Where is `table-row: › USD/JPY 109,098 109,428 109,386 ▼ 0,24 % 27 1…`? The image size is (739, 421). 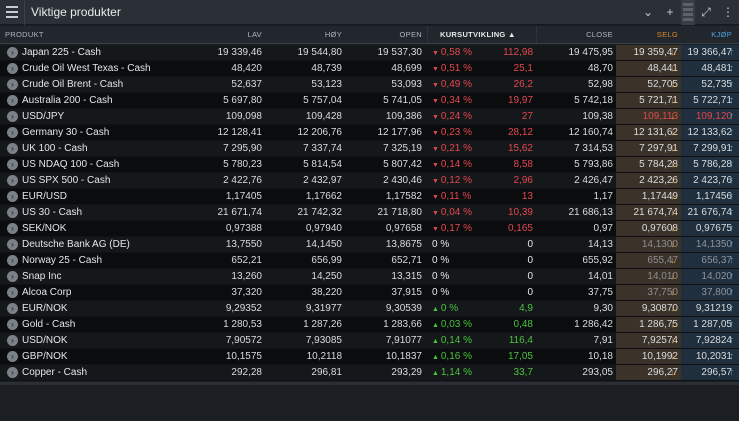
table-row: › USD/JPY 109,098 109,428 109,386 ▼ 0,24 % 27 1… is located at coordinates (369, 117).